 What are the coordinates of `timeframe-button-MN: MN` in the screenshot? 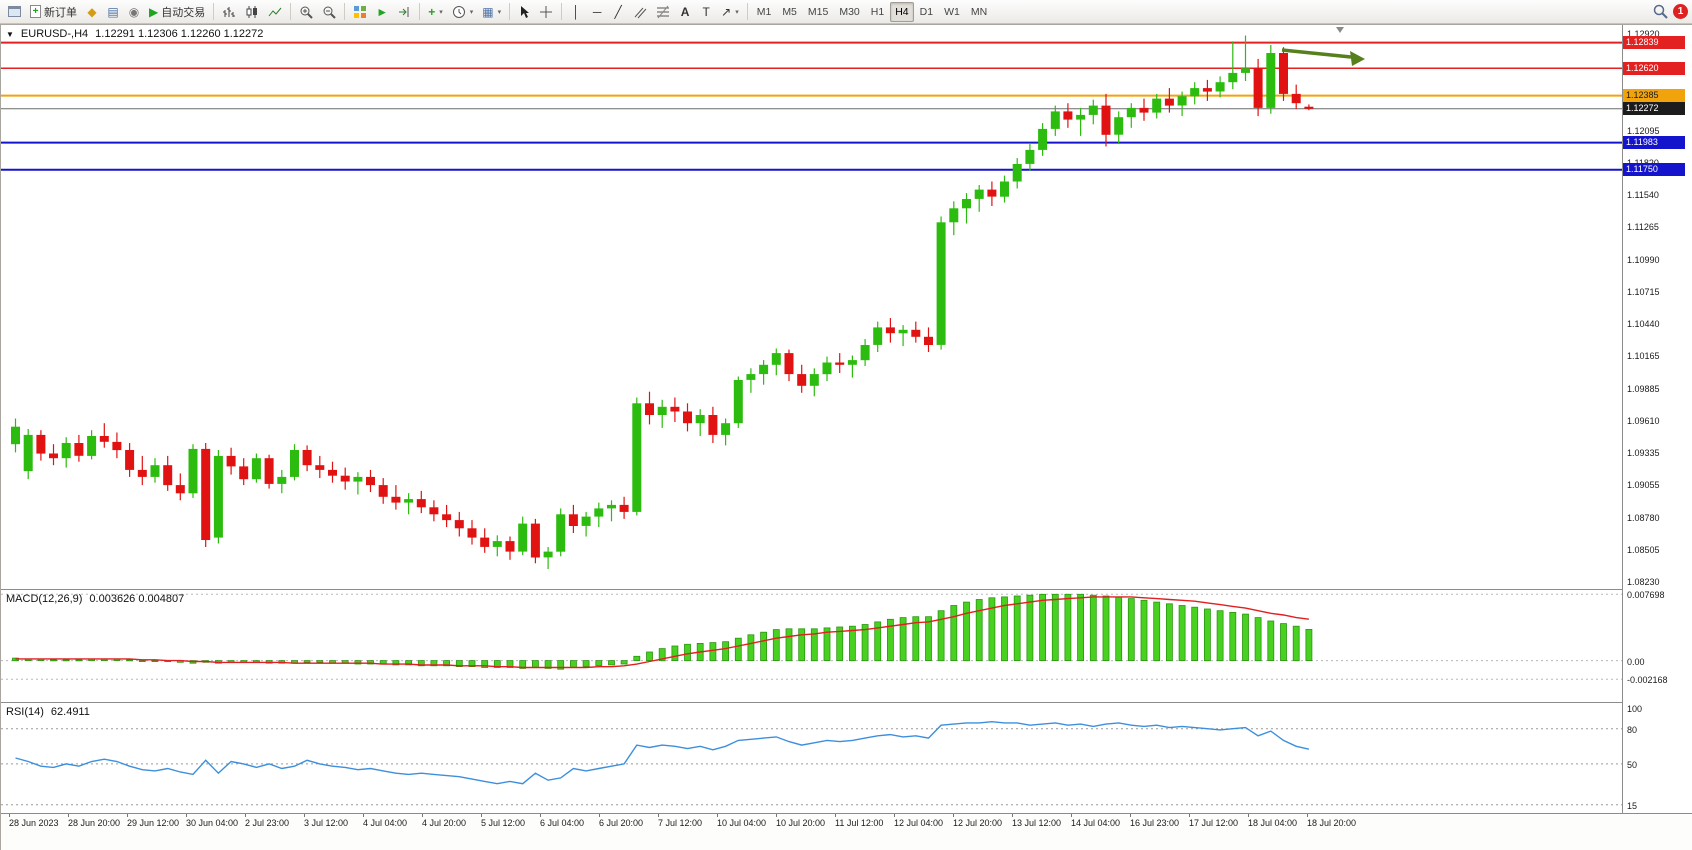 It's located at (979, 11).